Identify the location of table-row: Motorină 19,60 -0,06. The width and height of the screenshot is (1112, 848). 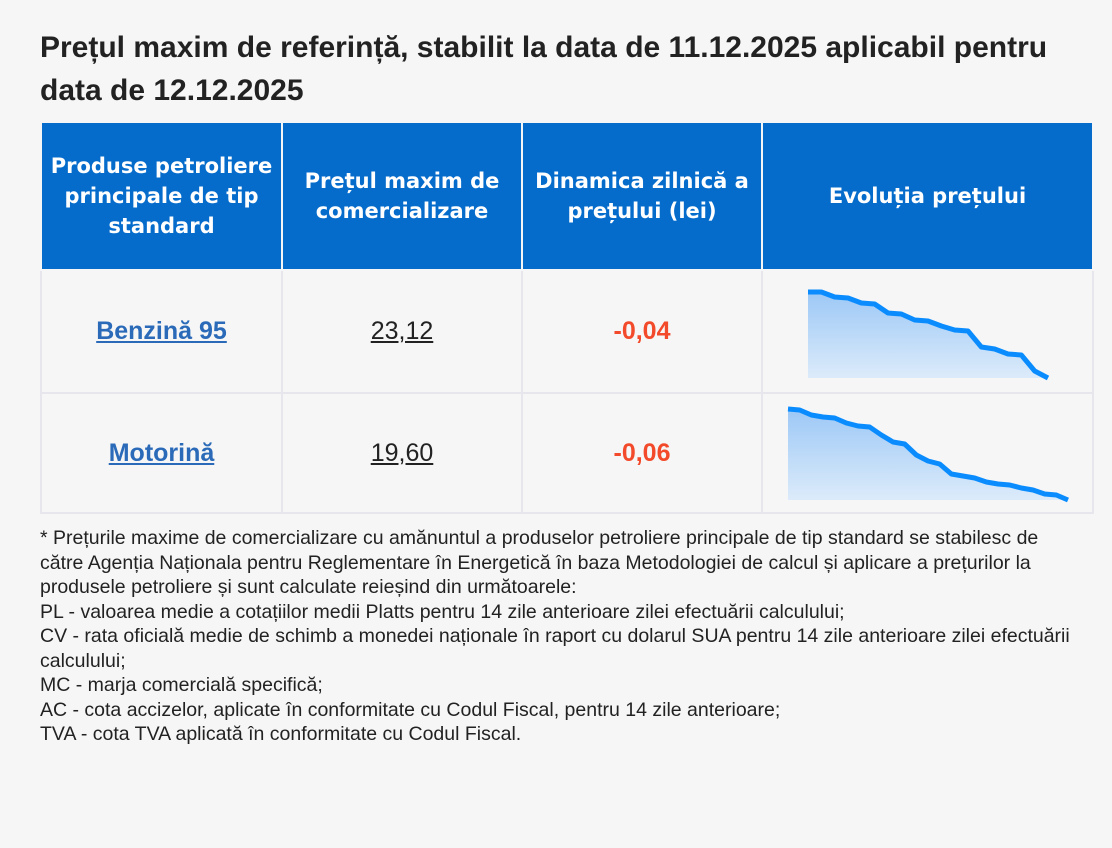
(567, 453).